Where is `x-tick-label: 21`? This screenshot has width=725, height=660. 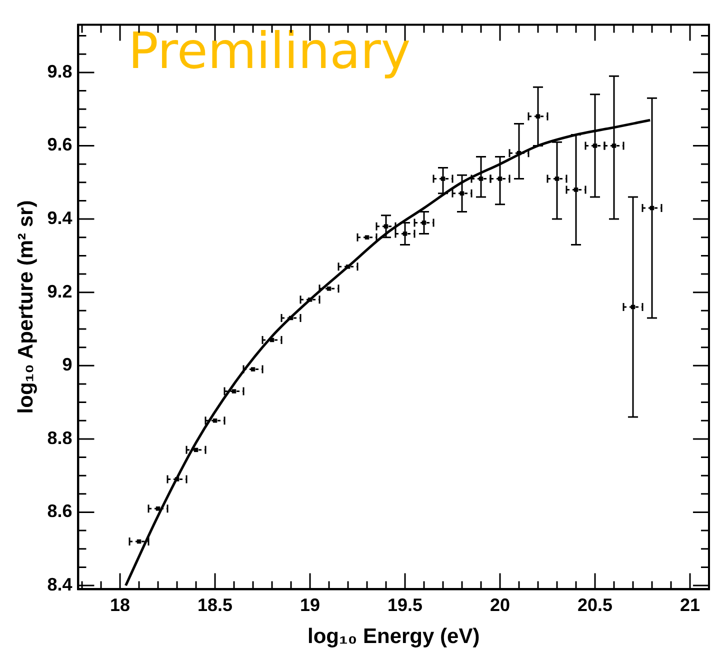
x-tick-label: 21 is located at coordinates (690, 604).